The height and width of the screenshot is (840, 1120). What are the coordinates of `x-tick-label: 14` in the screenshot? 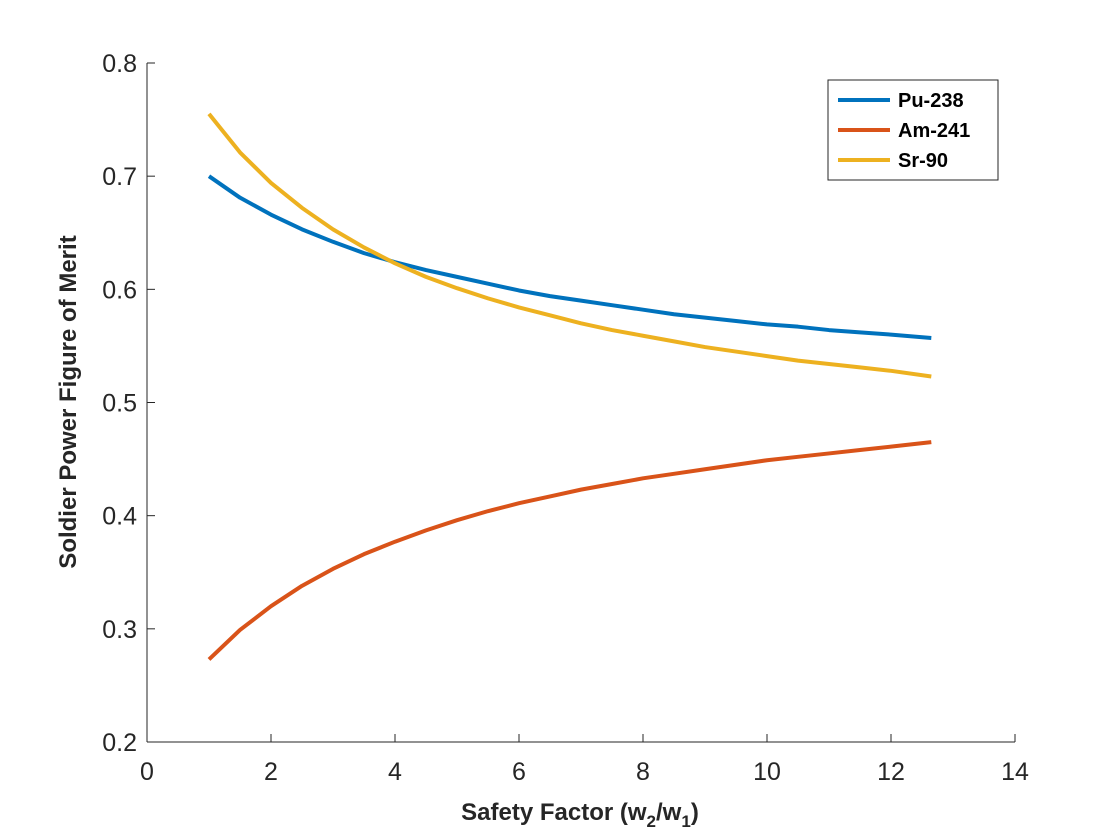 It's located at (1015, 772).